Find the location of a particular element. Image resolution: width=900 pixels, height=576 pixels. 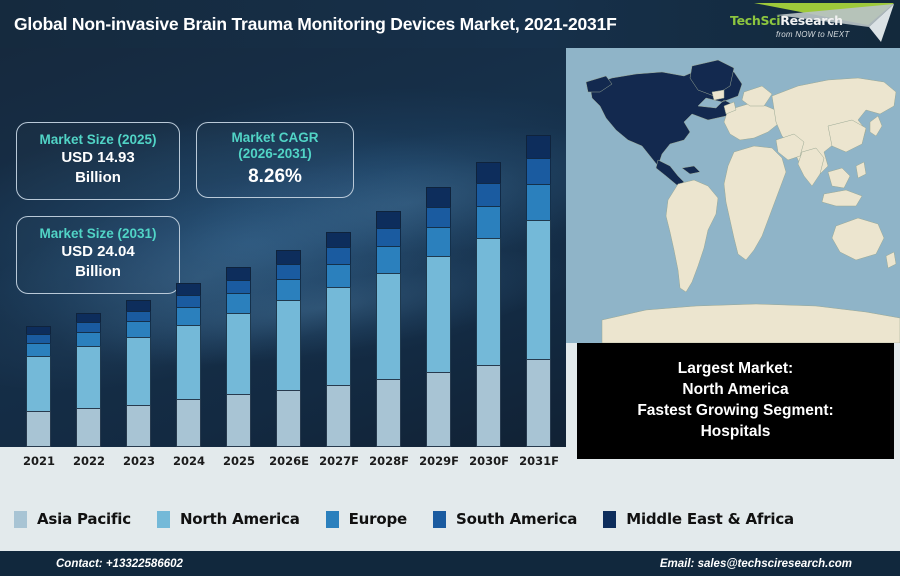

region-india is located at coordinates (811, 167).